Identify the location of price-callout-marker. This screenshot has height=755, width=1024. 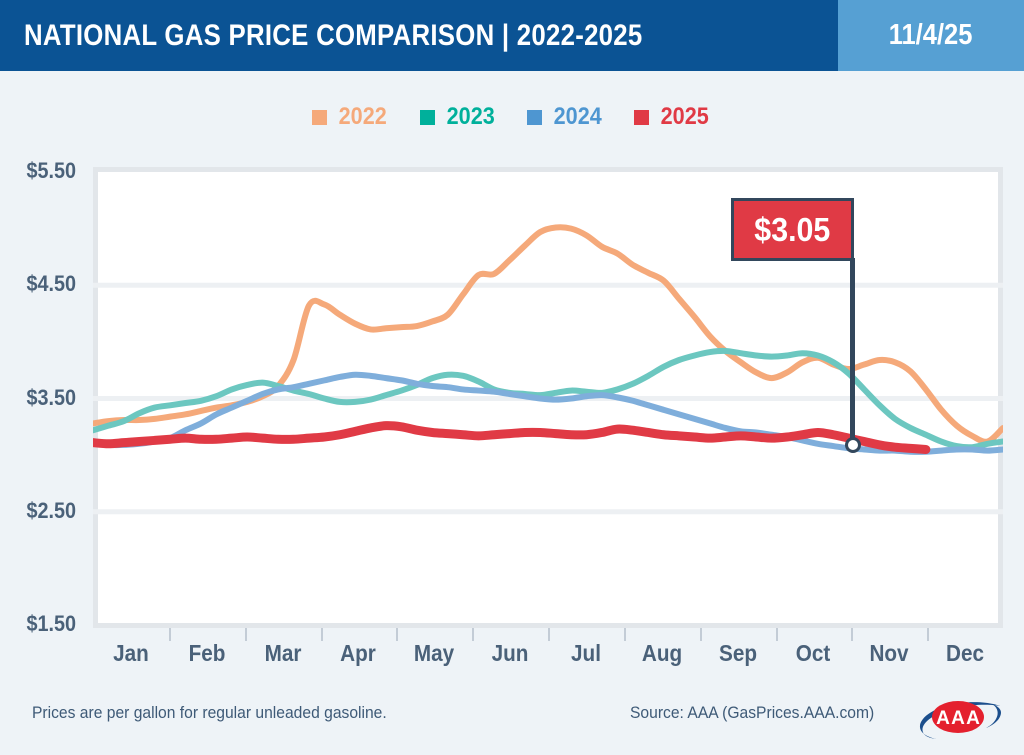
(853, 445).